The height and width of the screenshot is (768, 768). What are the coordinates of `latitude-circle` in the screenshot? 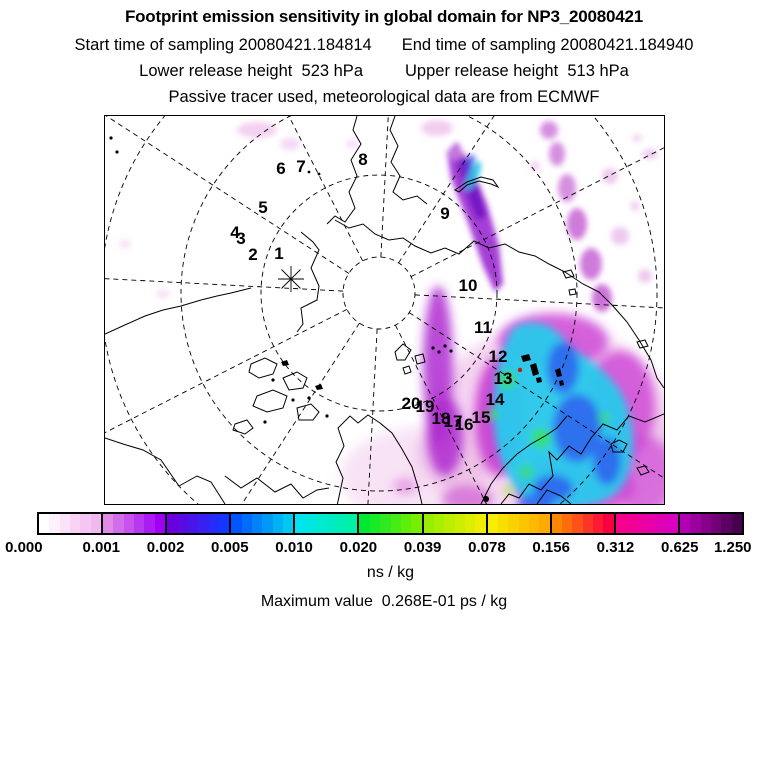 It's located at (379, 293).